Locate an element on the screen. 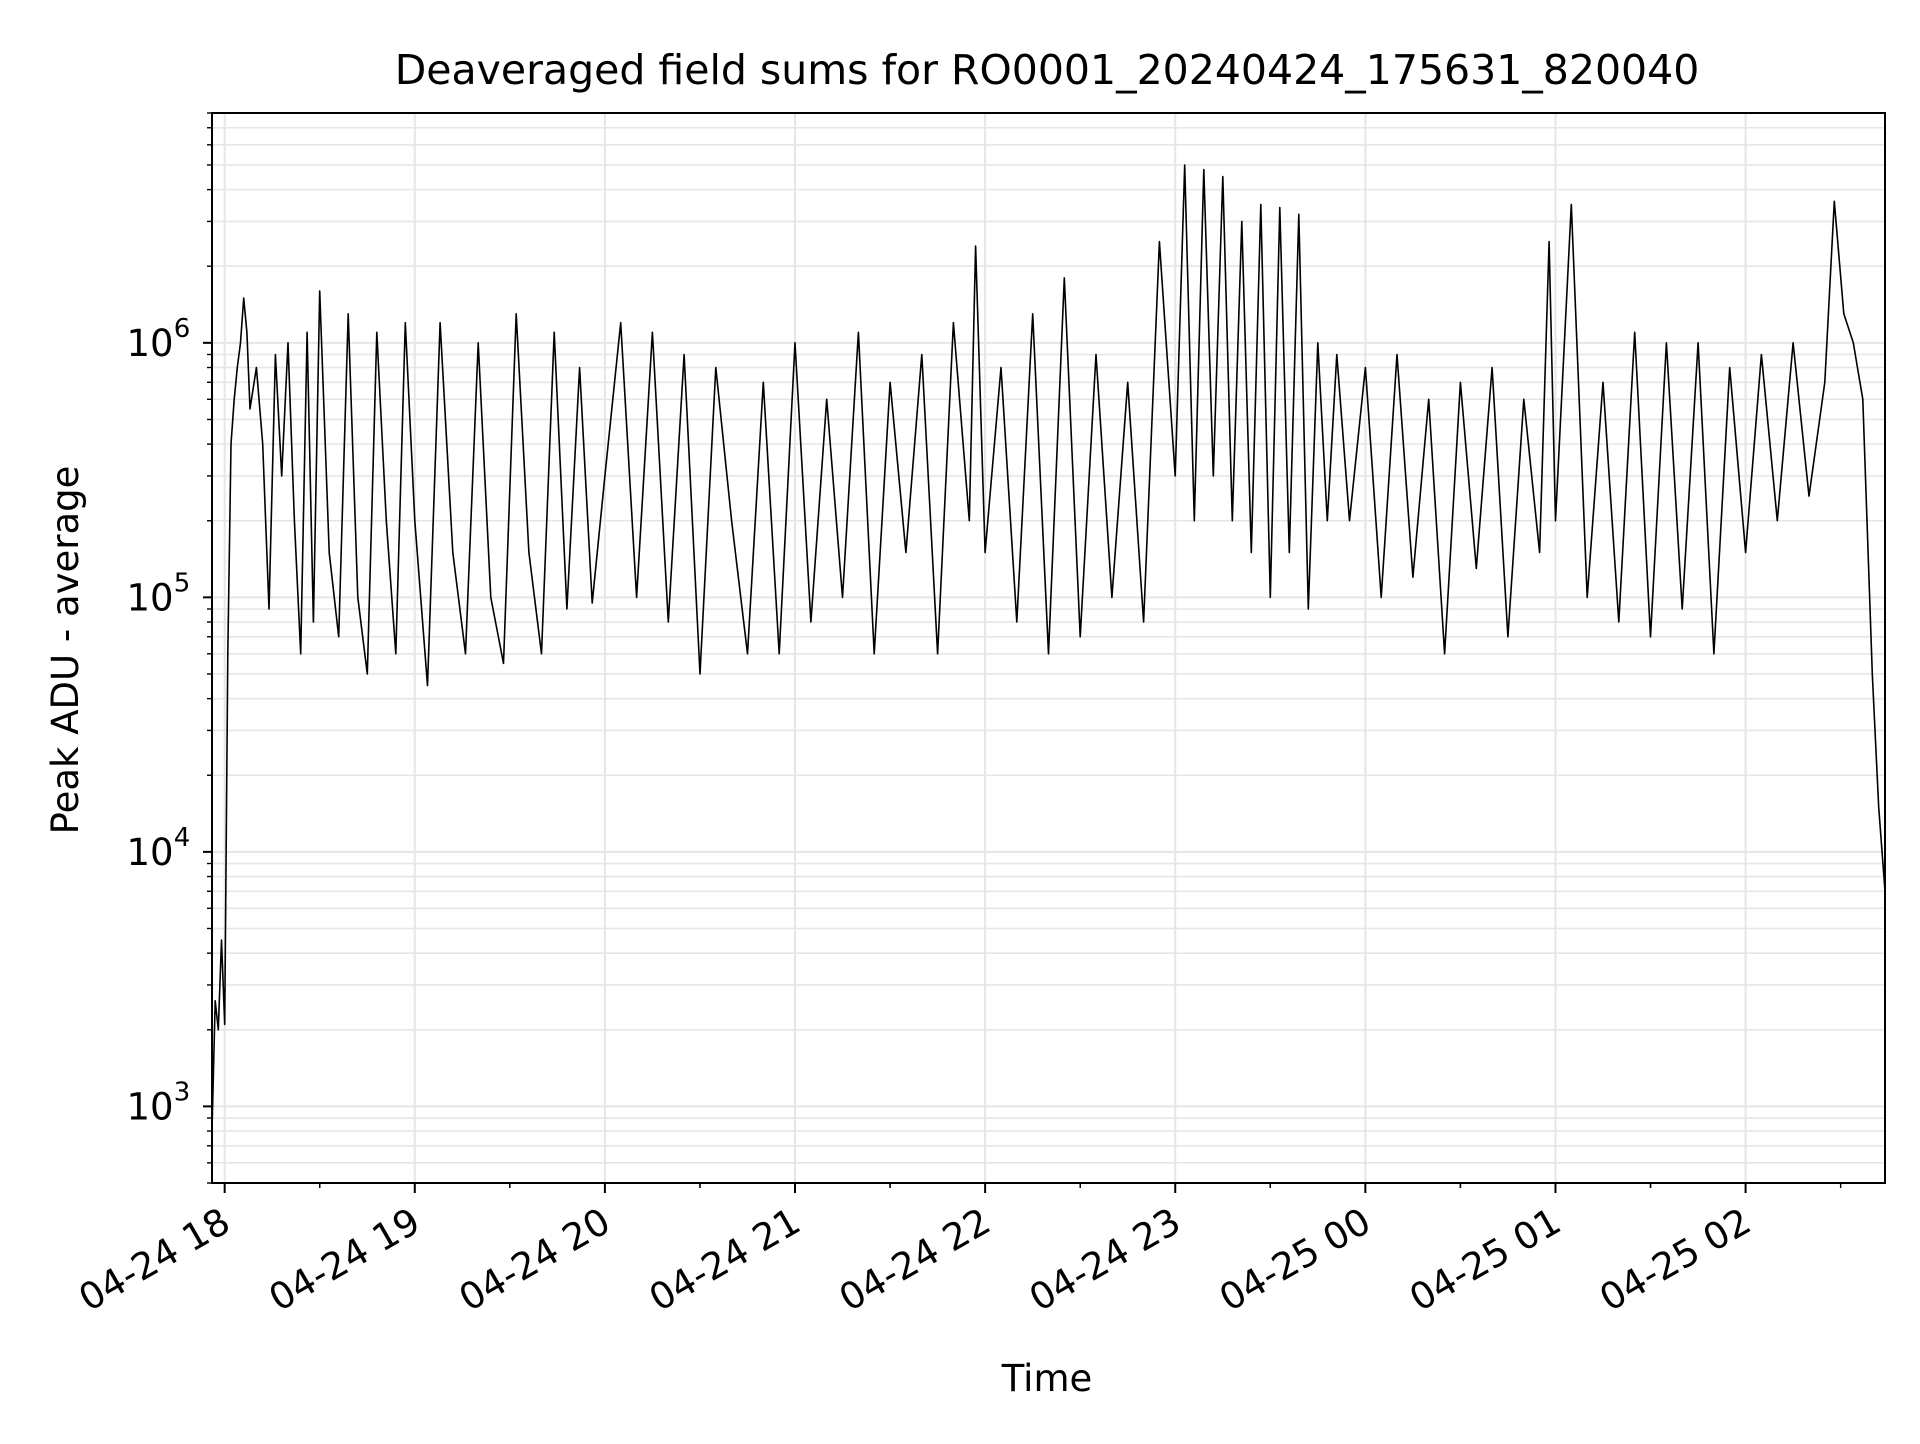 The image size is (1920, 1444). y-tick-exponent: 4 is located at coordinates (182, 838).